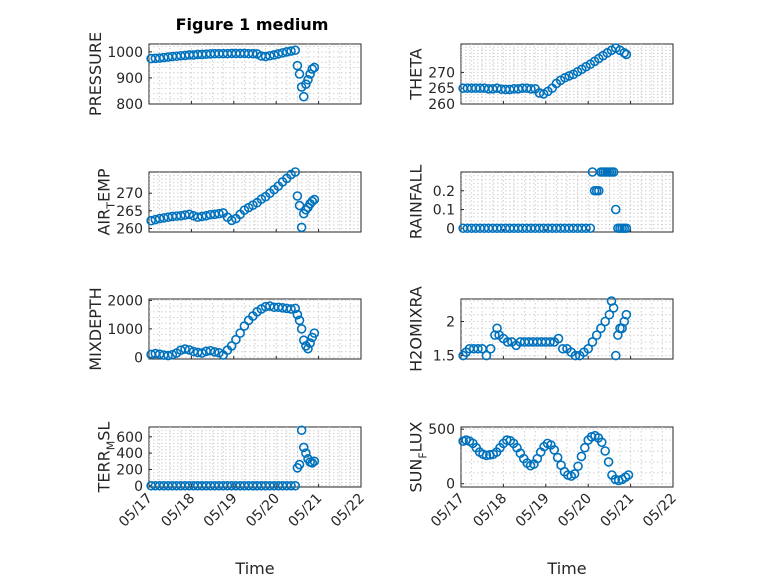 This screenshot has width=778, height=583. What do you see at coordinates (448, 511) in the screenshot?
I see `x-tick-label: 05/17` at bounding box center [448, 511].